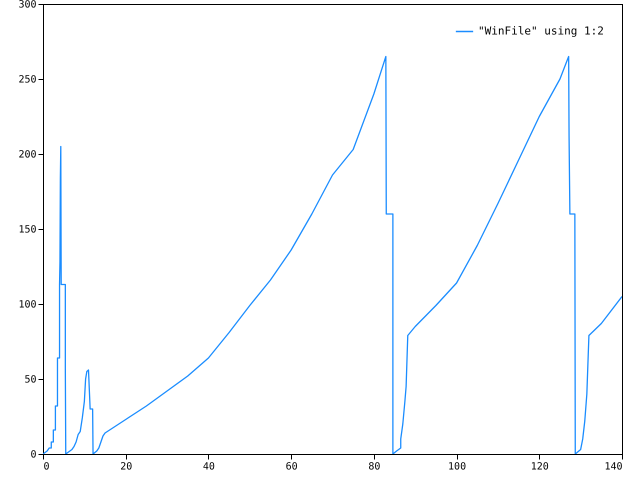  What do you see at coordinates (47, 467) in the screenshot?
I see `x-tick-label: 0` at bounding box center [47, 467].